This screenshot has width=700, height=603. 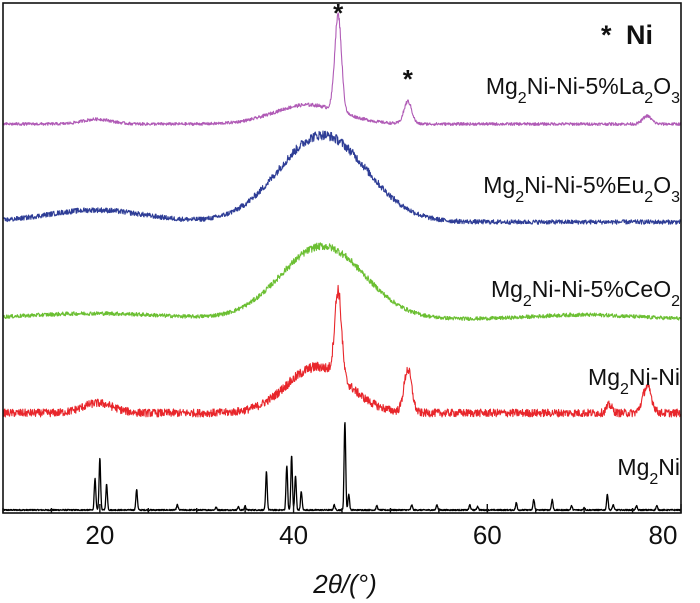 I want to click on legend-label: Ni, so click(x=639, y=35).